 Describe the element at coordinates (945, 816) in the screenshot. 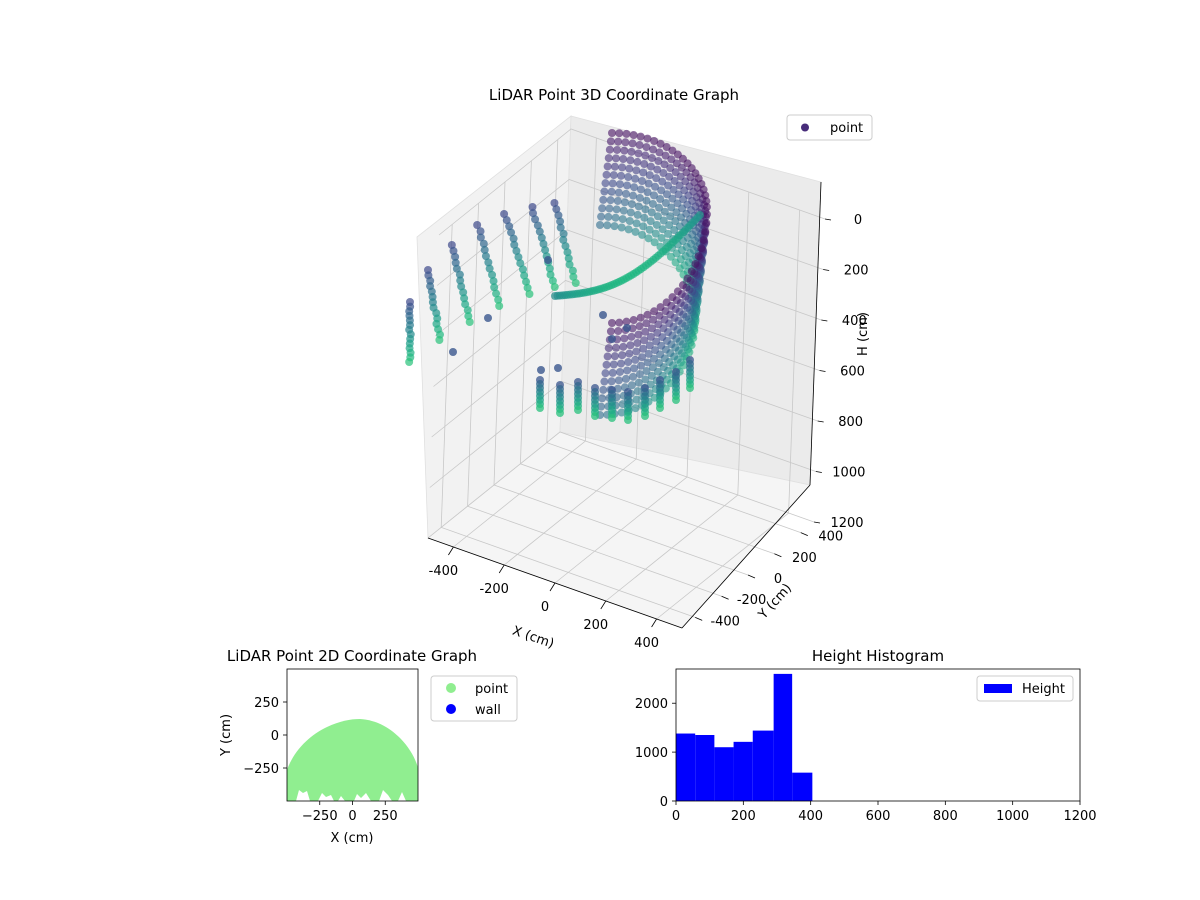

I see `x-tick-label-hist: 800` at that location.